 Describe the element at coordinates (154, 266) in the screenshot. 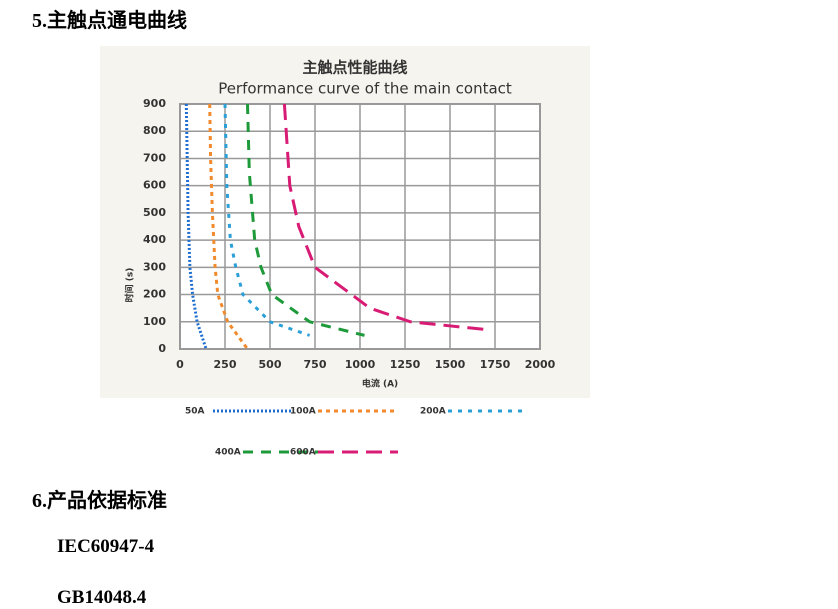

I see `y-tick-label: 300` at that location.